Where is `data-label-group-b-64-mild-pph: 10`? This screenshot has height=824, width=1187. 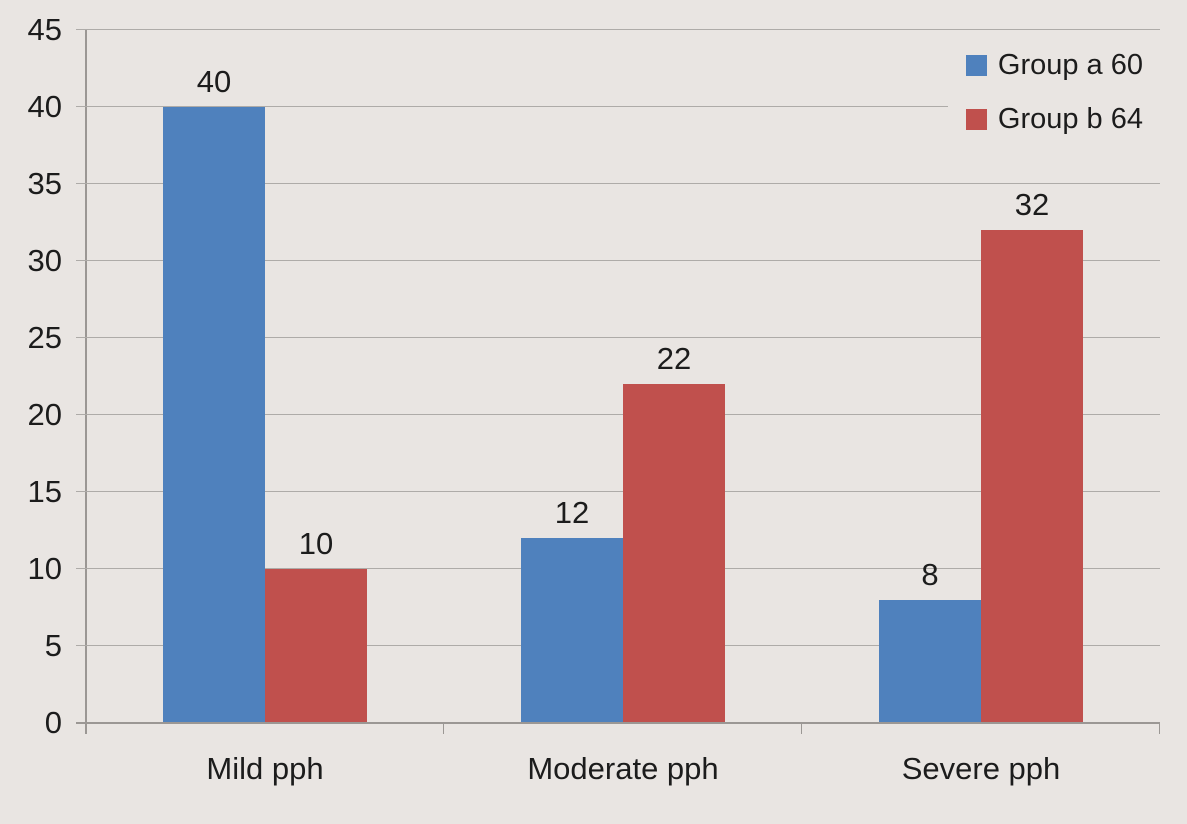 data-label-group-b-64-mild-pph: 10 is located at coordinates (316, 543).